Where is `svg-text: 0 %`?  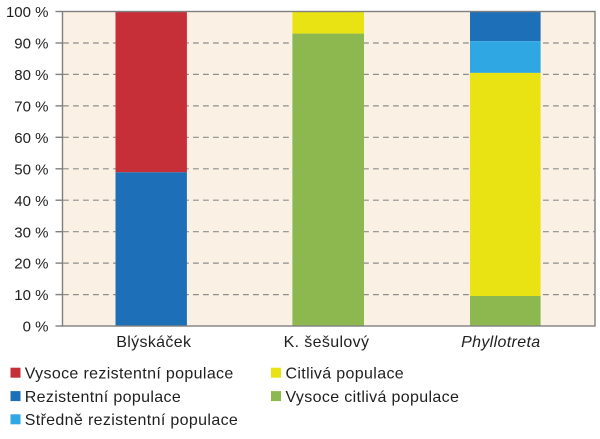
svg-text: 0 % is located at coordinates (36, 327).